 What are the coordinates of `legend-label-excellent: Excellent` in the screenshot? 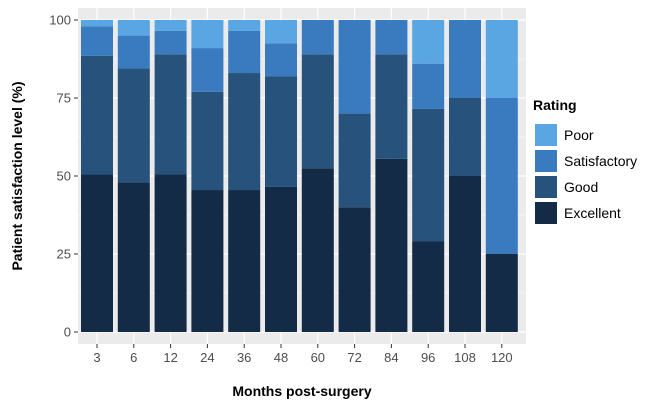 It's located at (592, 213).